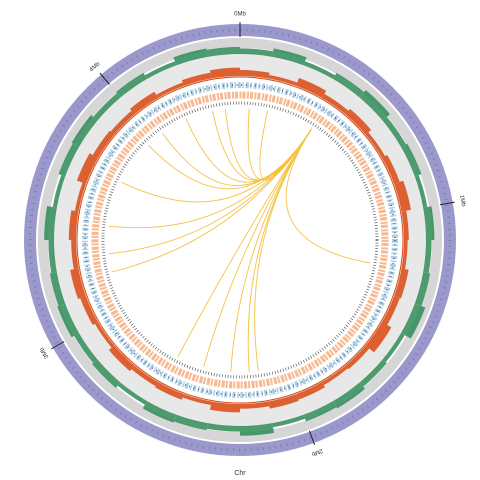  Describe the element at coordinates (95, 67) in the screenshot. I see `tick-label: 4Mb` at that location.